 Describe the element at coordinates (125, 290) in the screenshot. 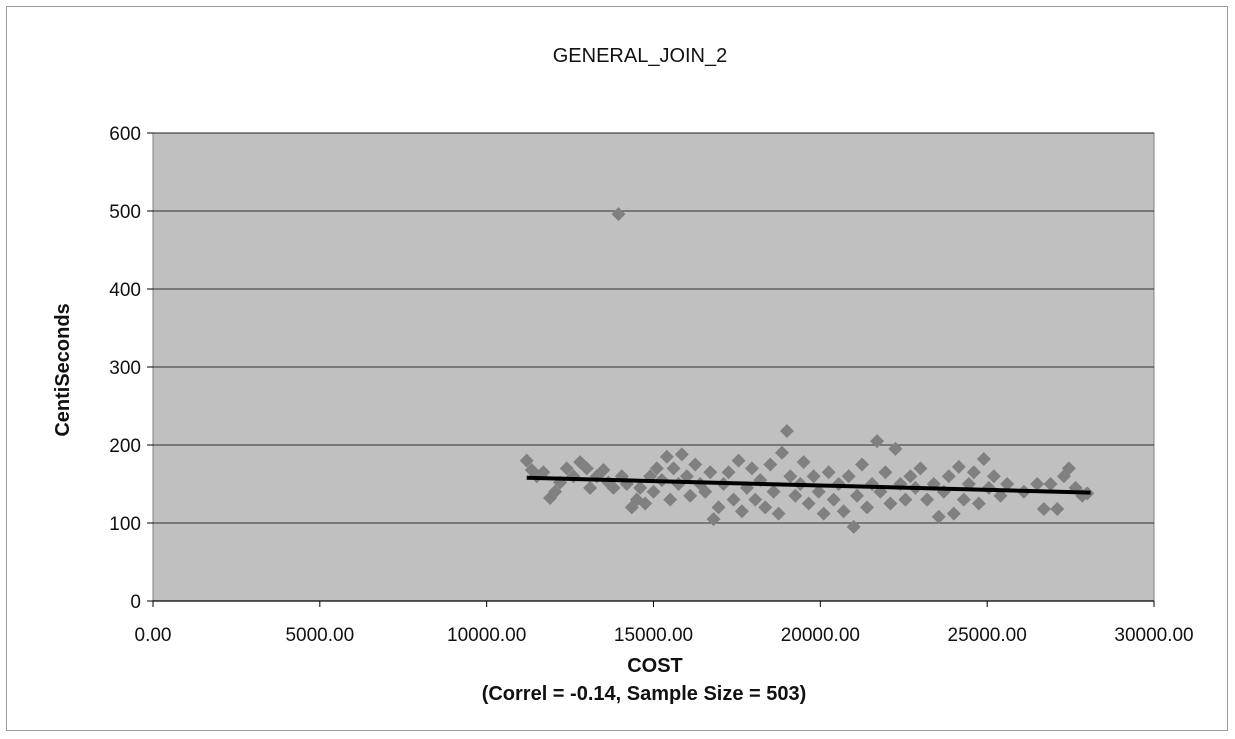

I see `y-tick-label: 400` at that location.